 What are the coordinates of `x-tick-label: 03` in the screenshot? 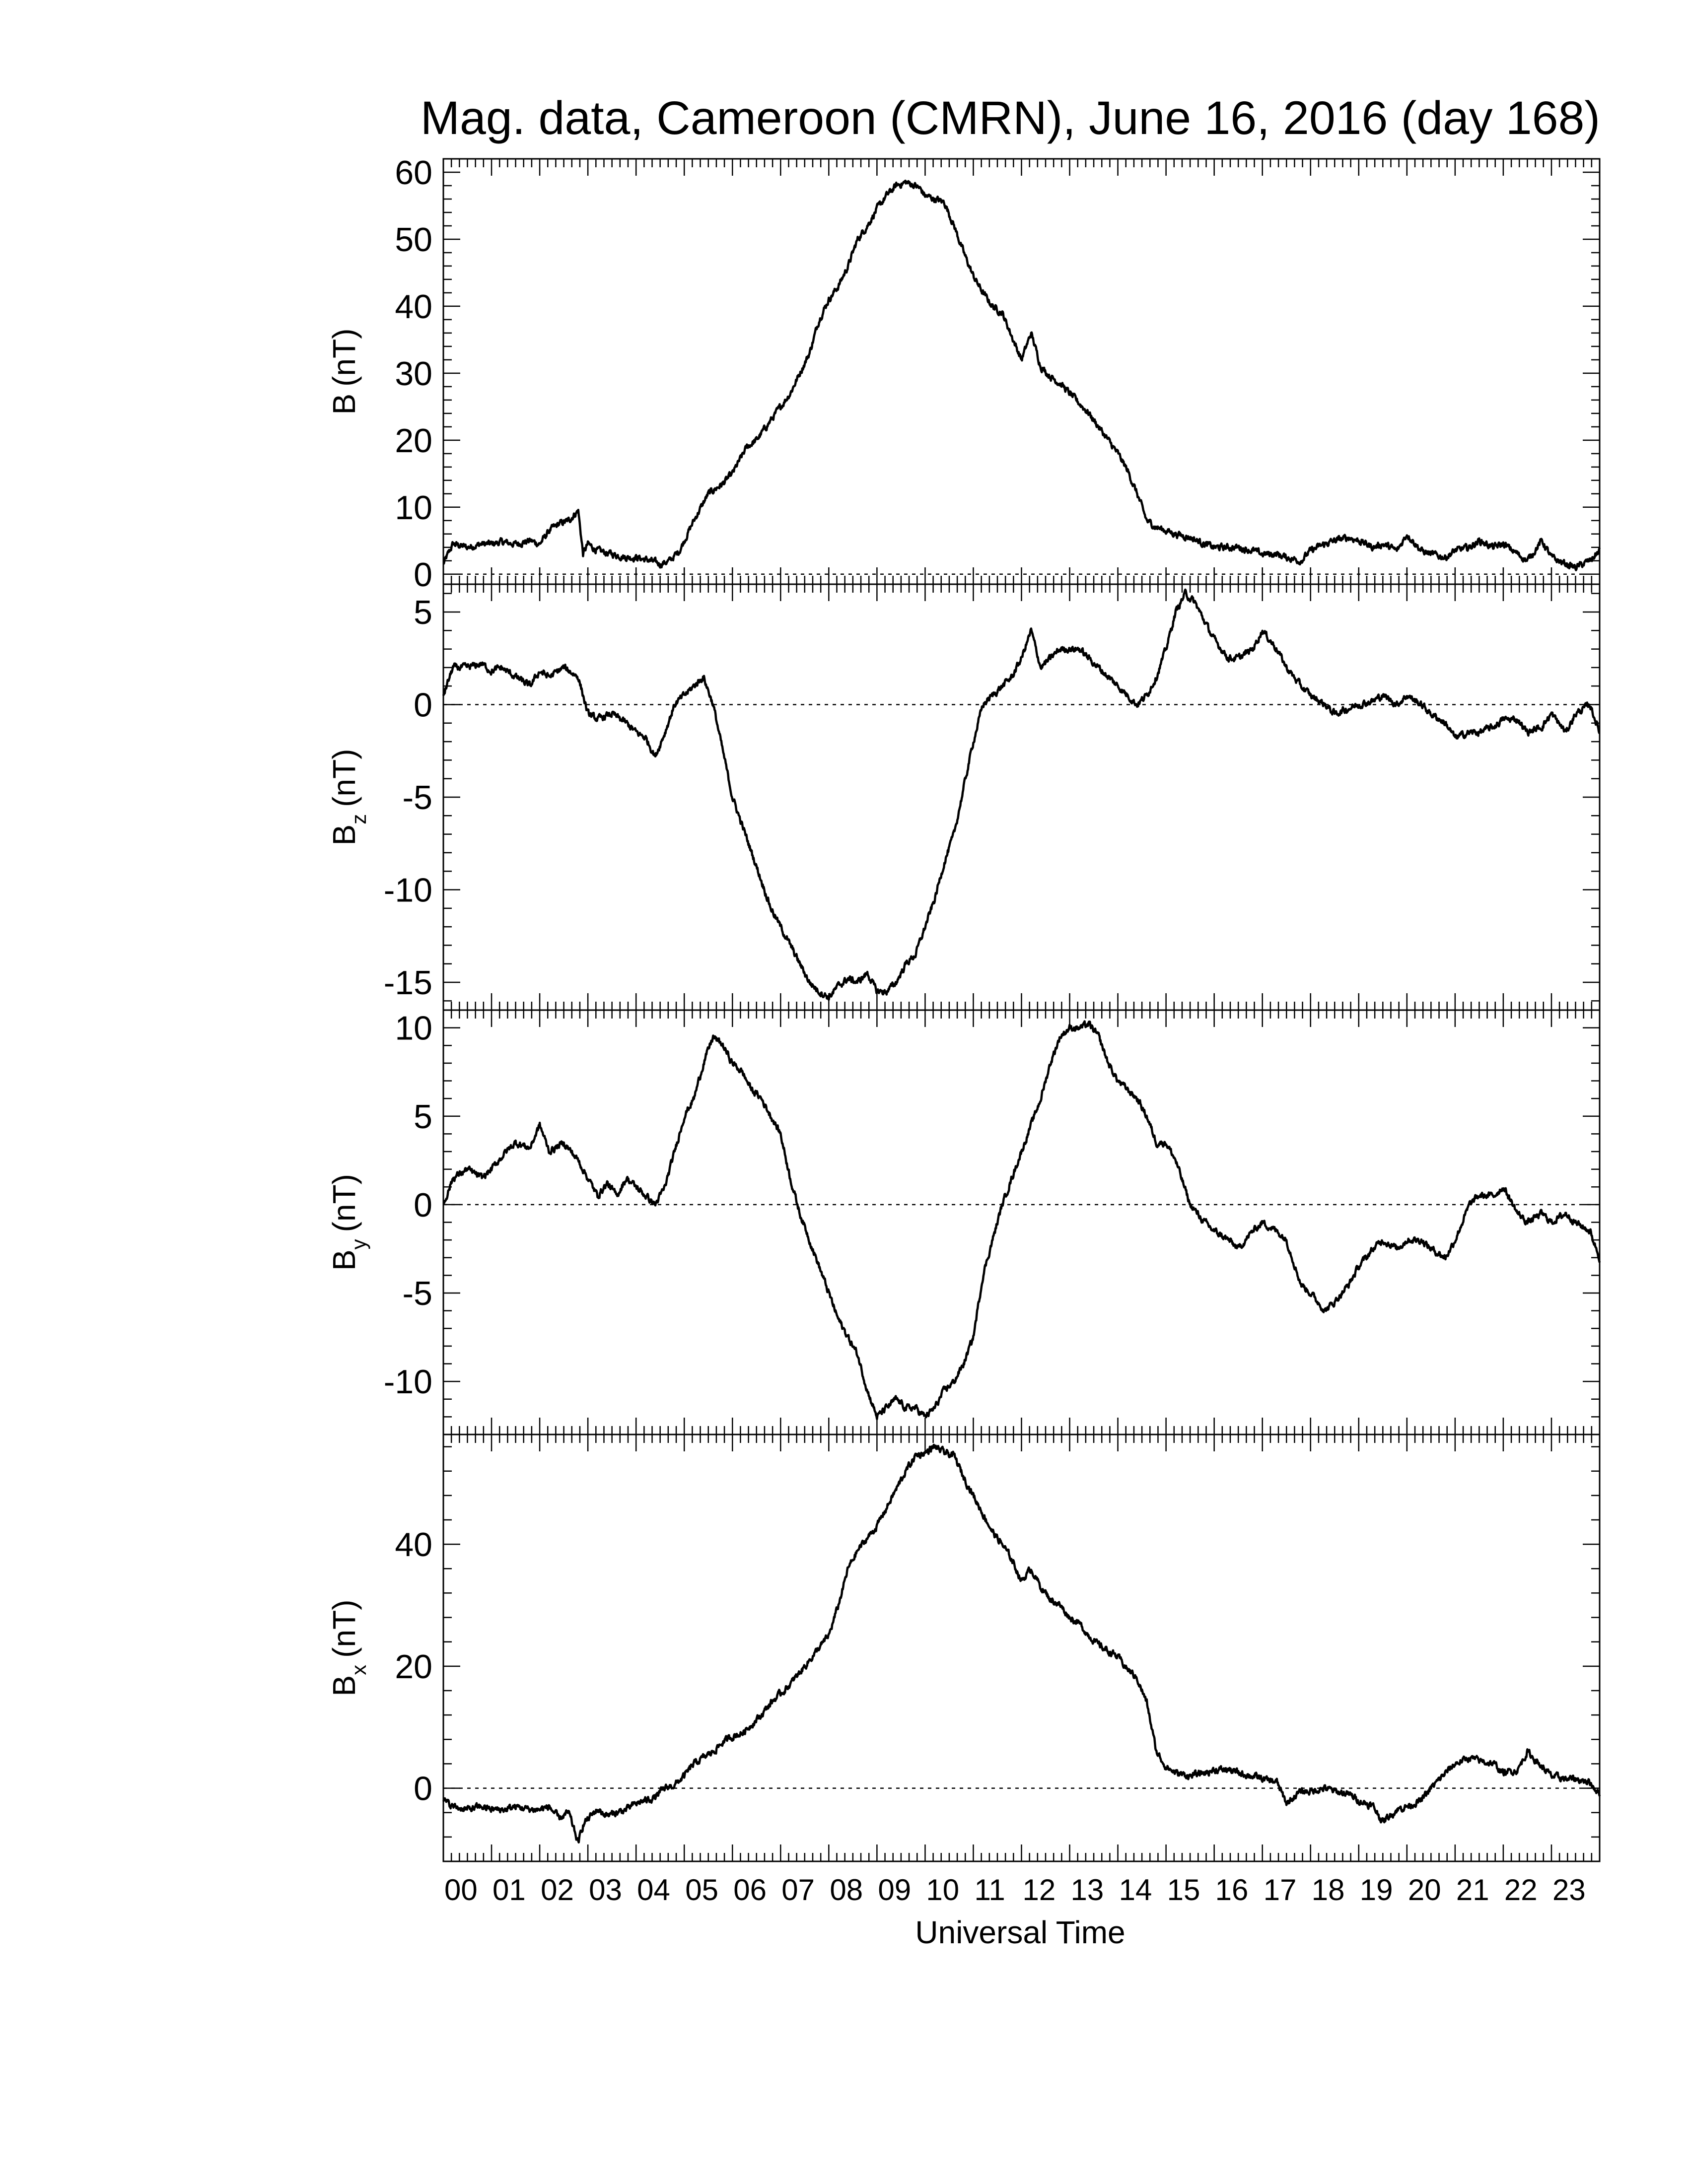 It's located at (605, 1890).